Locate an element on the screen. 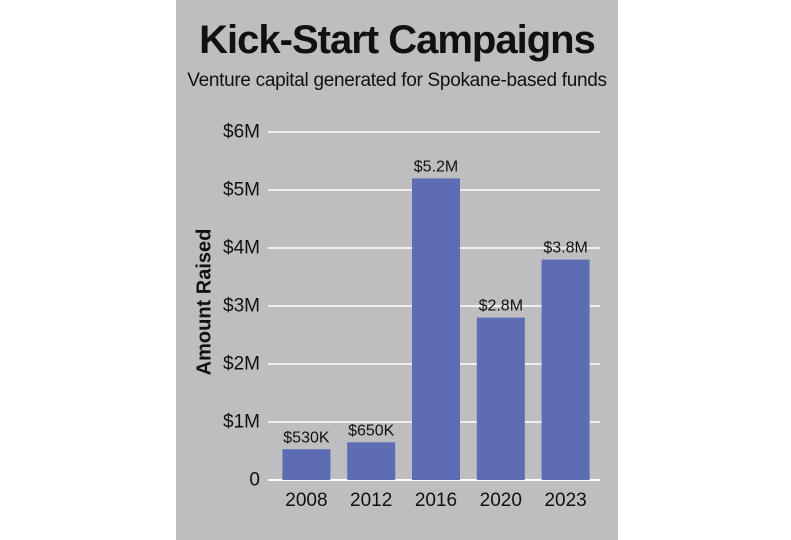 The width and height of the screenshot is (791, 540). data-label-2012: $650K is located at coordinates (371, 430).